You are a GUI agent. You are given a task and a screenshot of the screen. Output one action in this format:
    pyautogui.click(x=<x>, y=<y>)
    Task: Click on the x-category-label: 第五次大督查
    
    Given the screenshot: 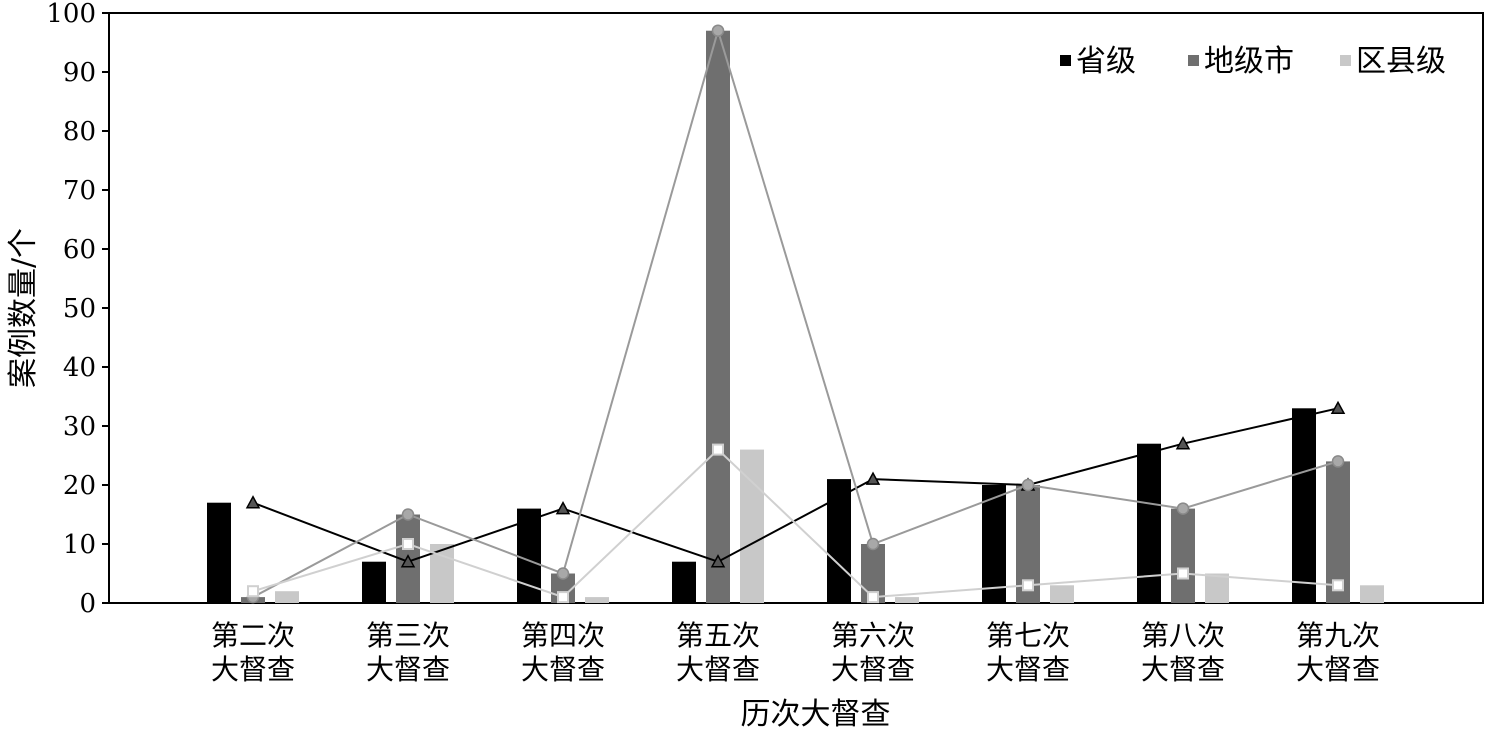 What is the action you would take?
    pyautogui.click(x=718, y=652)
    